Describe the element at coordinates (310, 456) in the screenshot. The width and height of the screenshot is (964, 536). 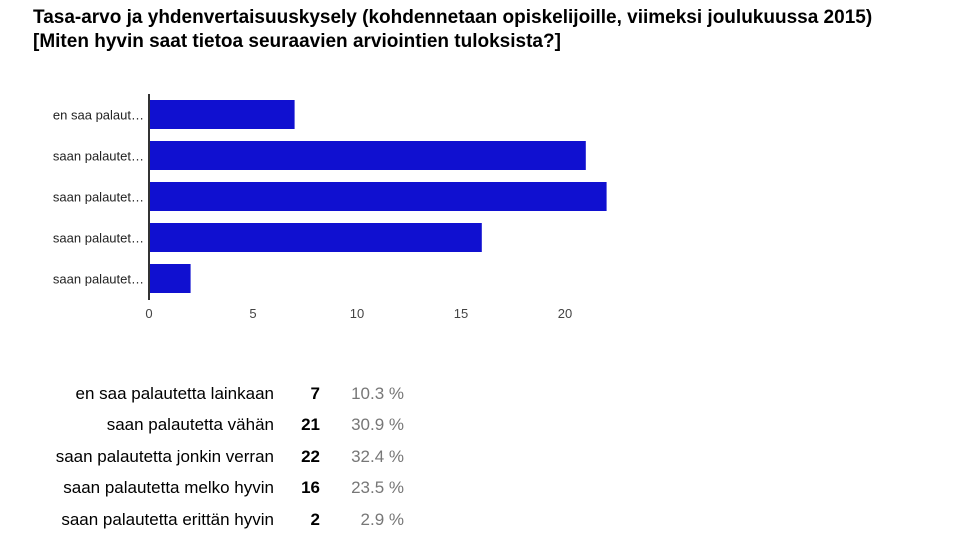
I see `response-count: 22` at that location.